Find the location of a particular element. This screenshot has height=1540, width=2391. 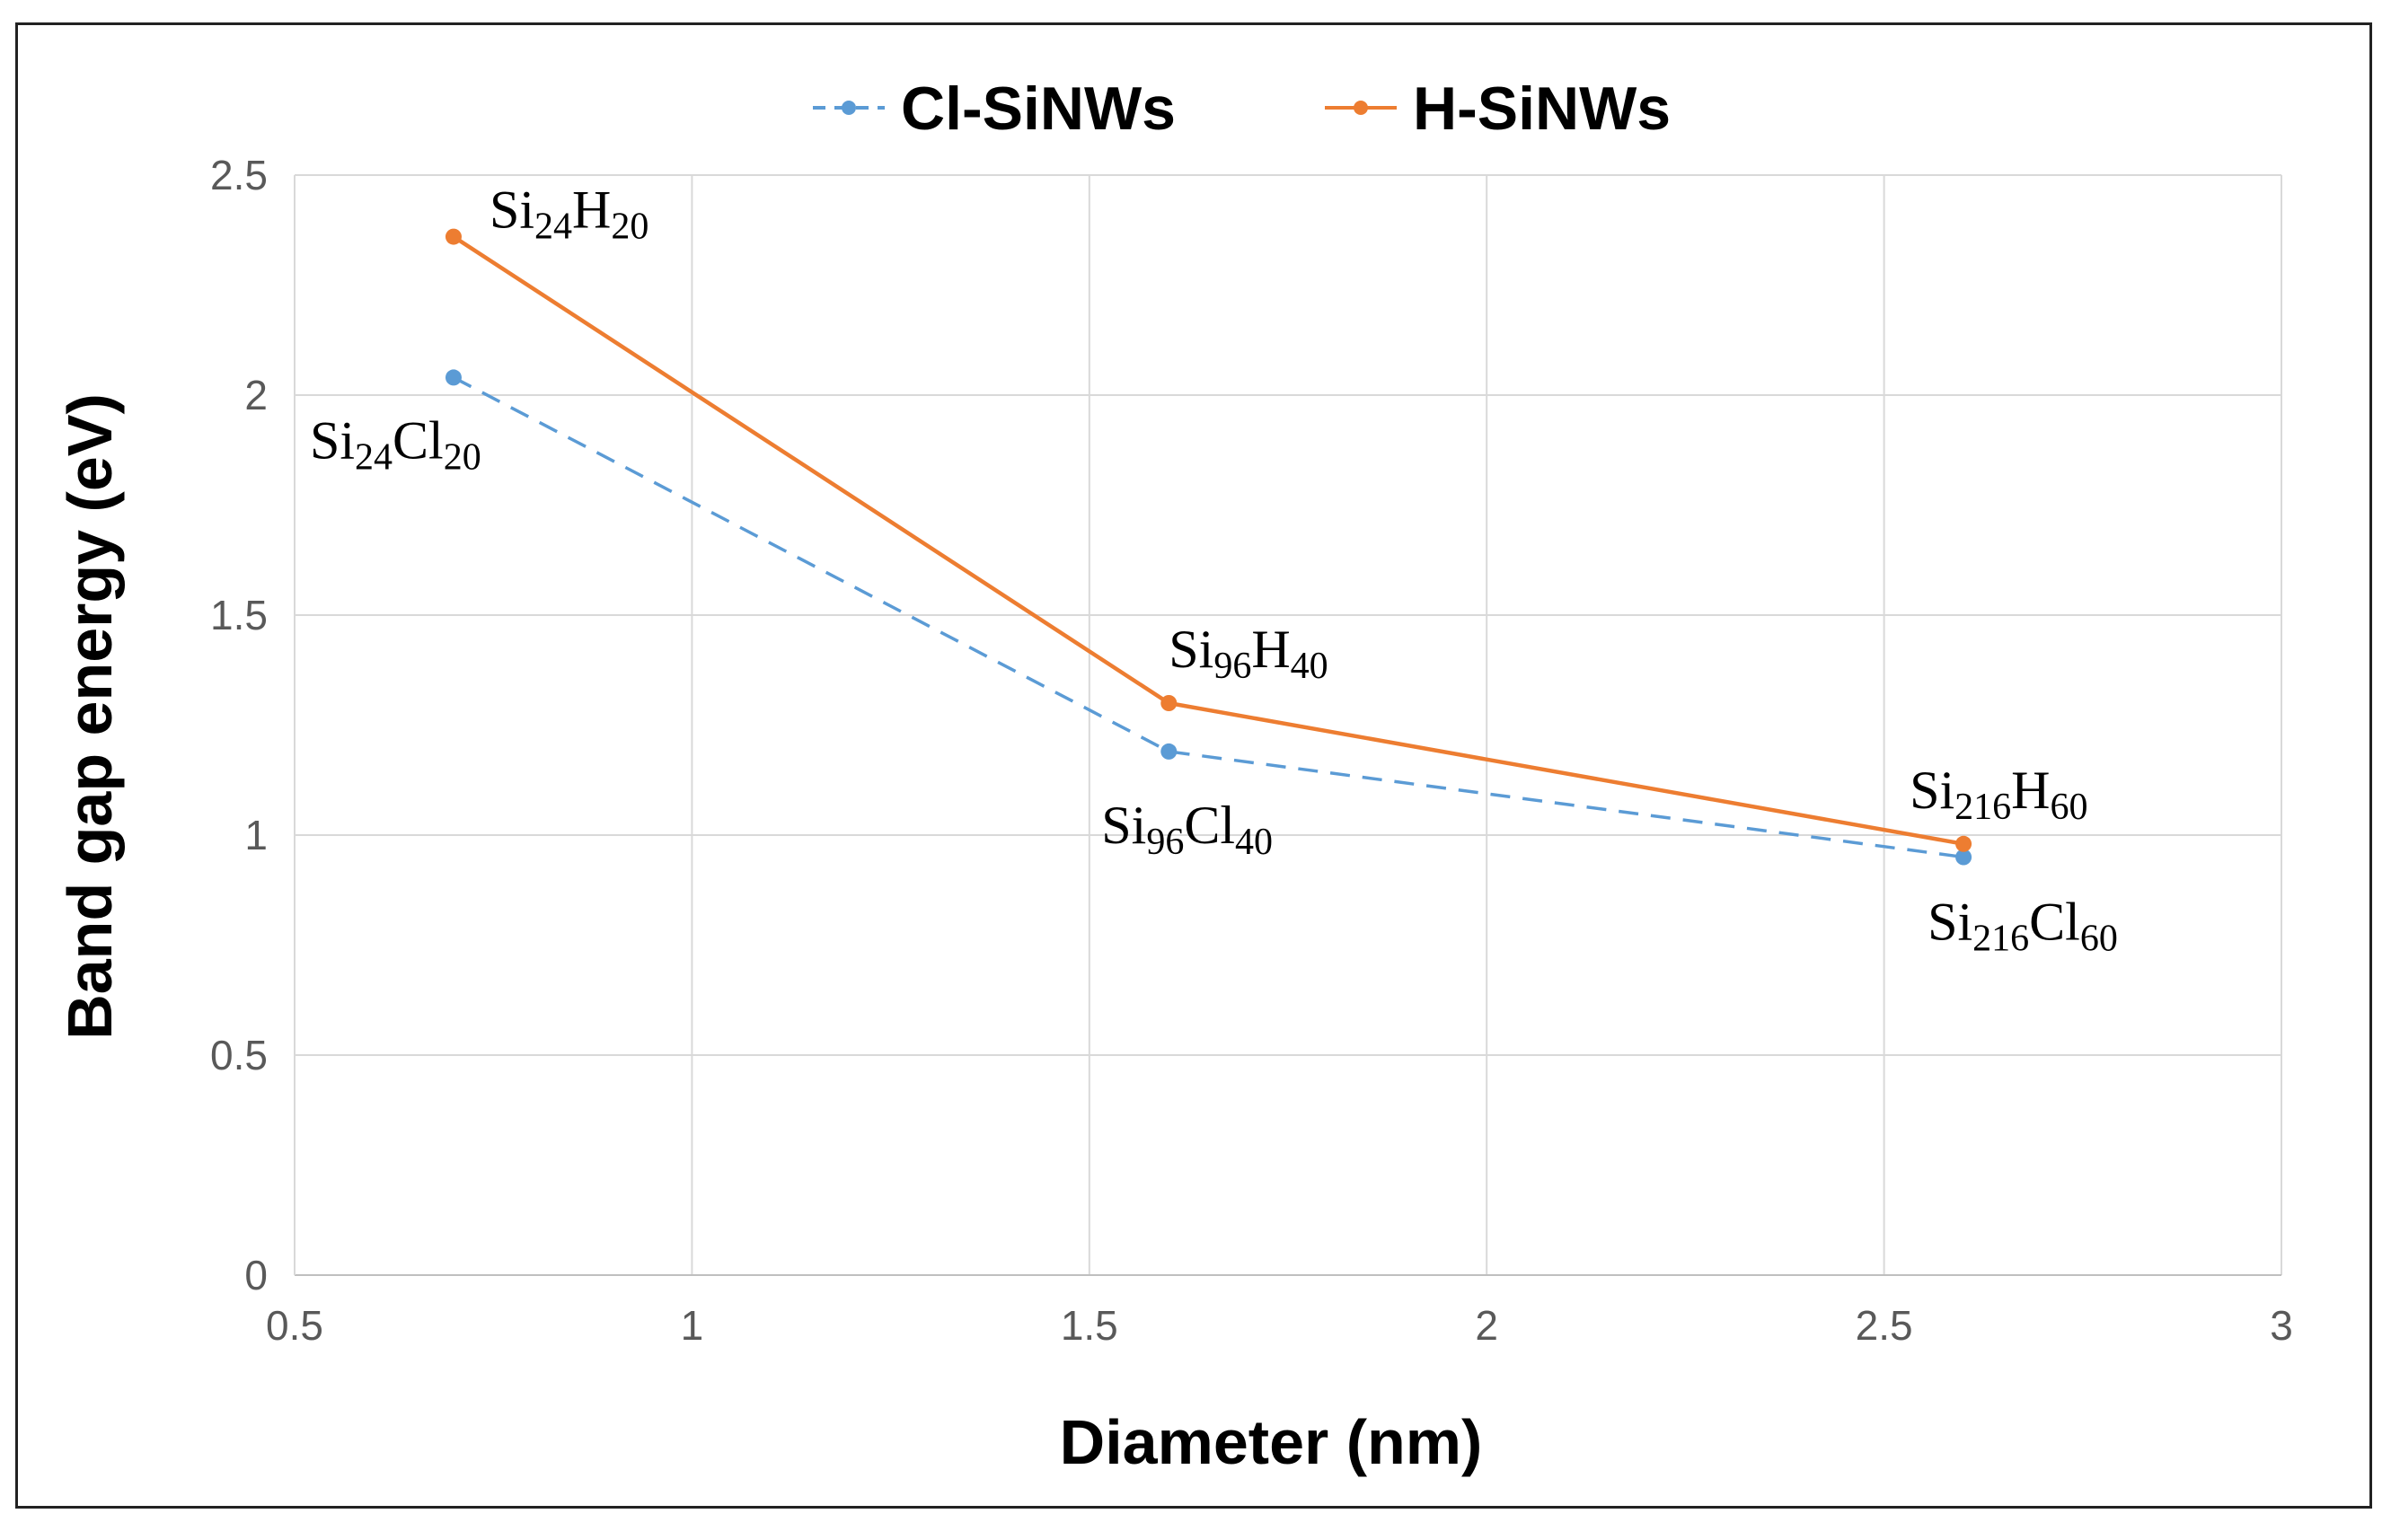

legend-label-cl: Cl-SiNWs is located at coordinates (1038, 109).